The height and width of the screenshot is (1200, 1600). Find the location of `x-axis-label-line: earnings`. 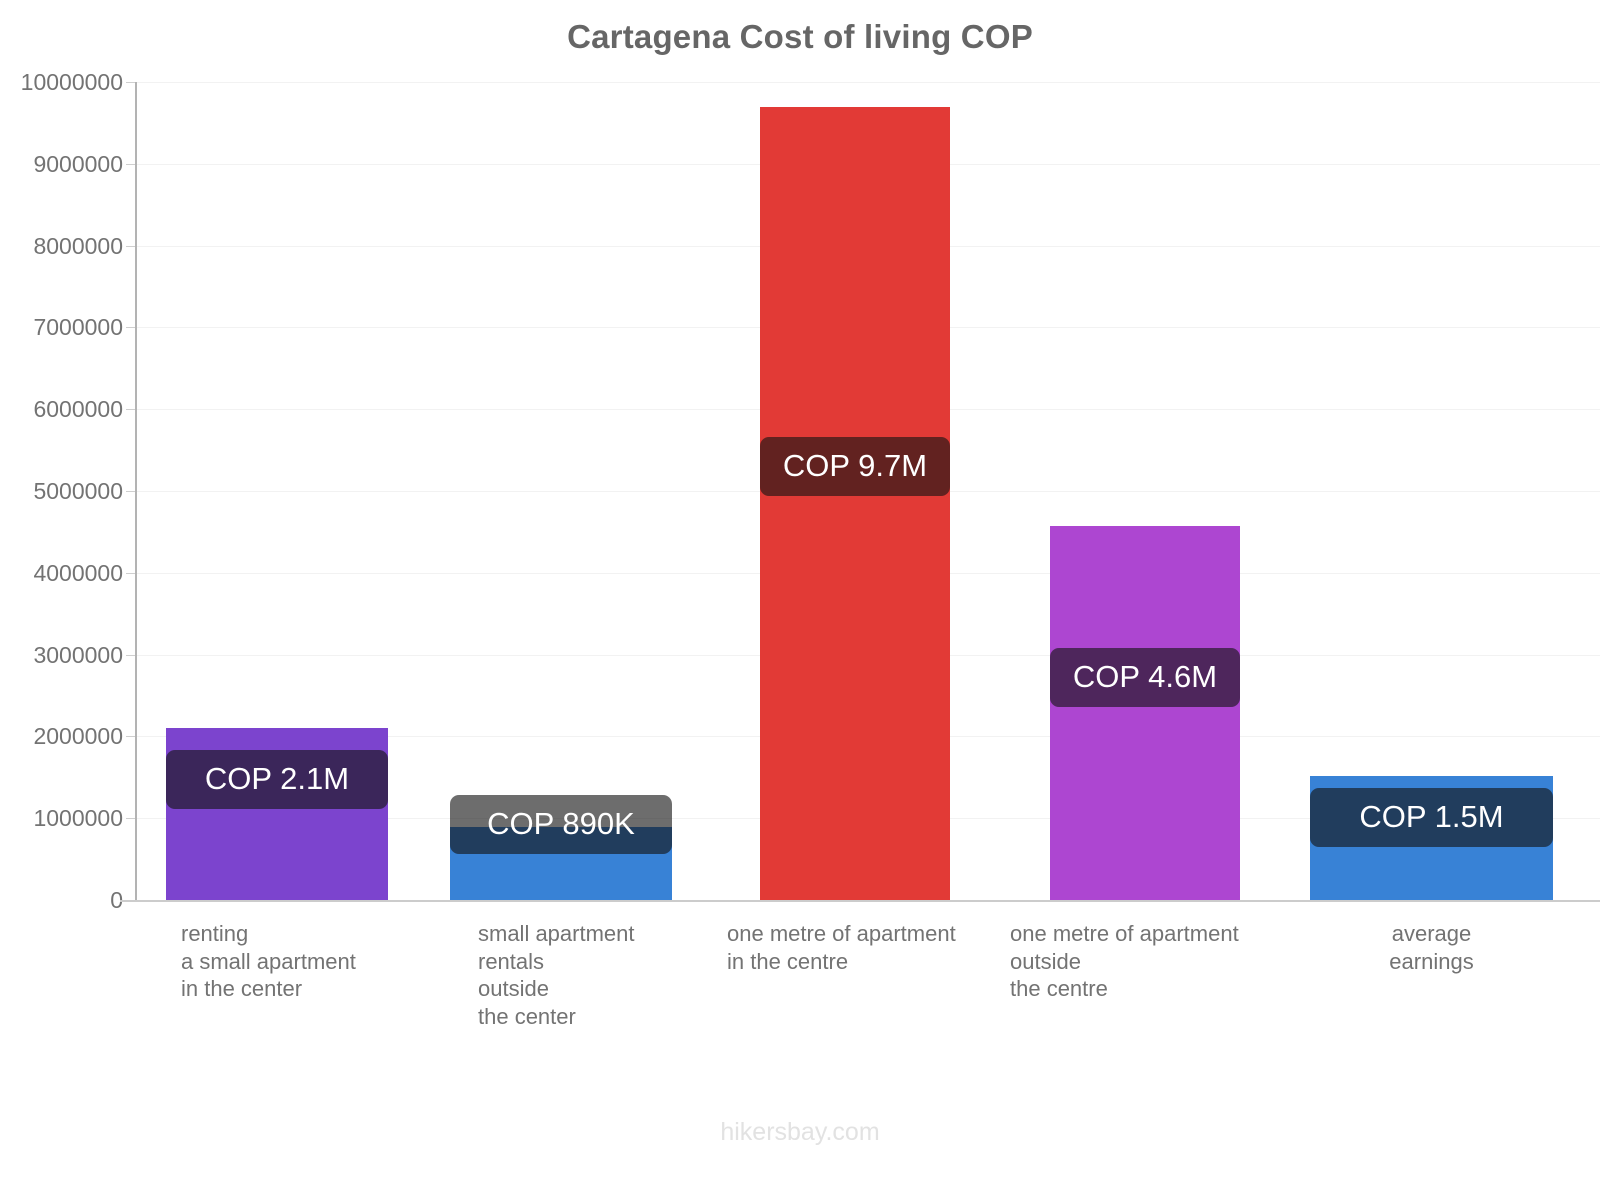

x-axis-label-line: earnings is located at coordinates (1431, 961).